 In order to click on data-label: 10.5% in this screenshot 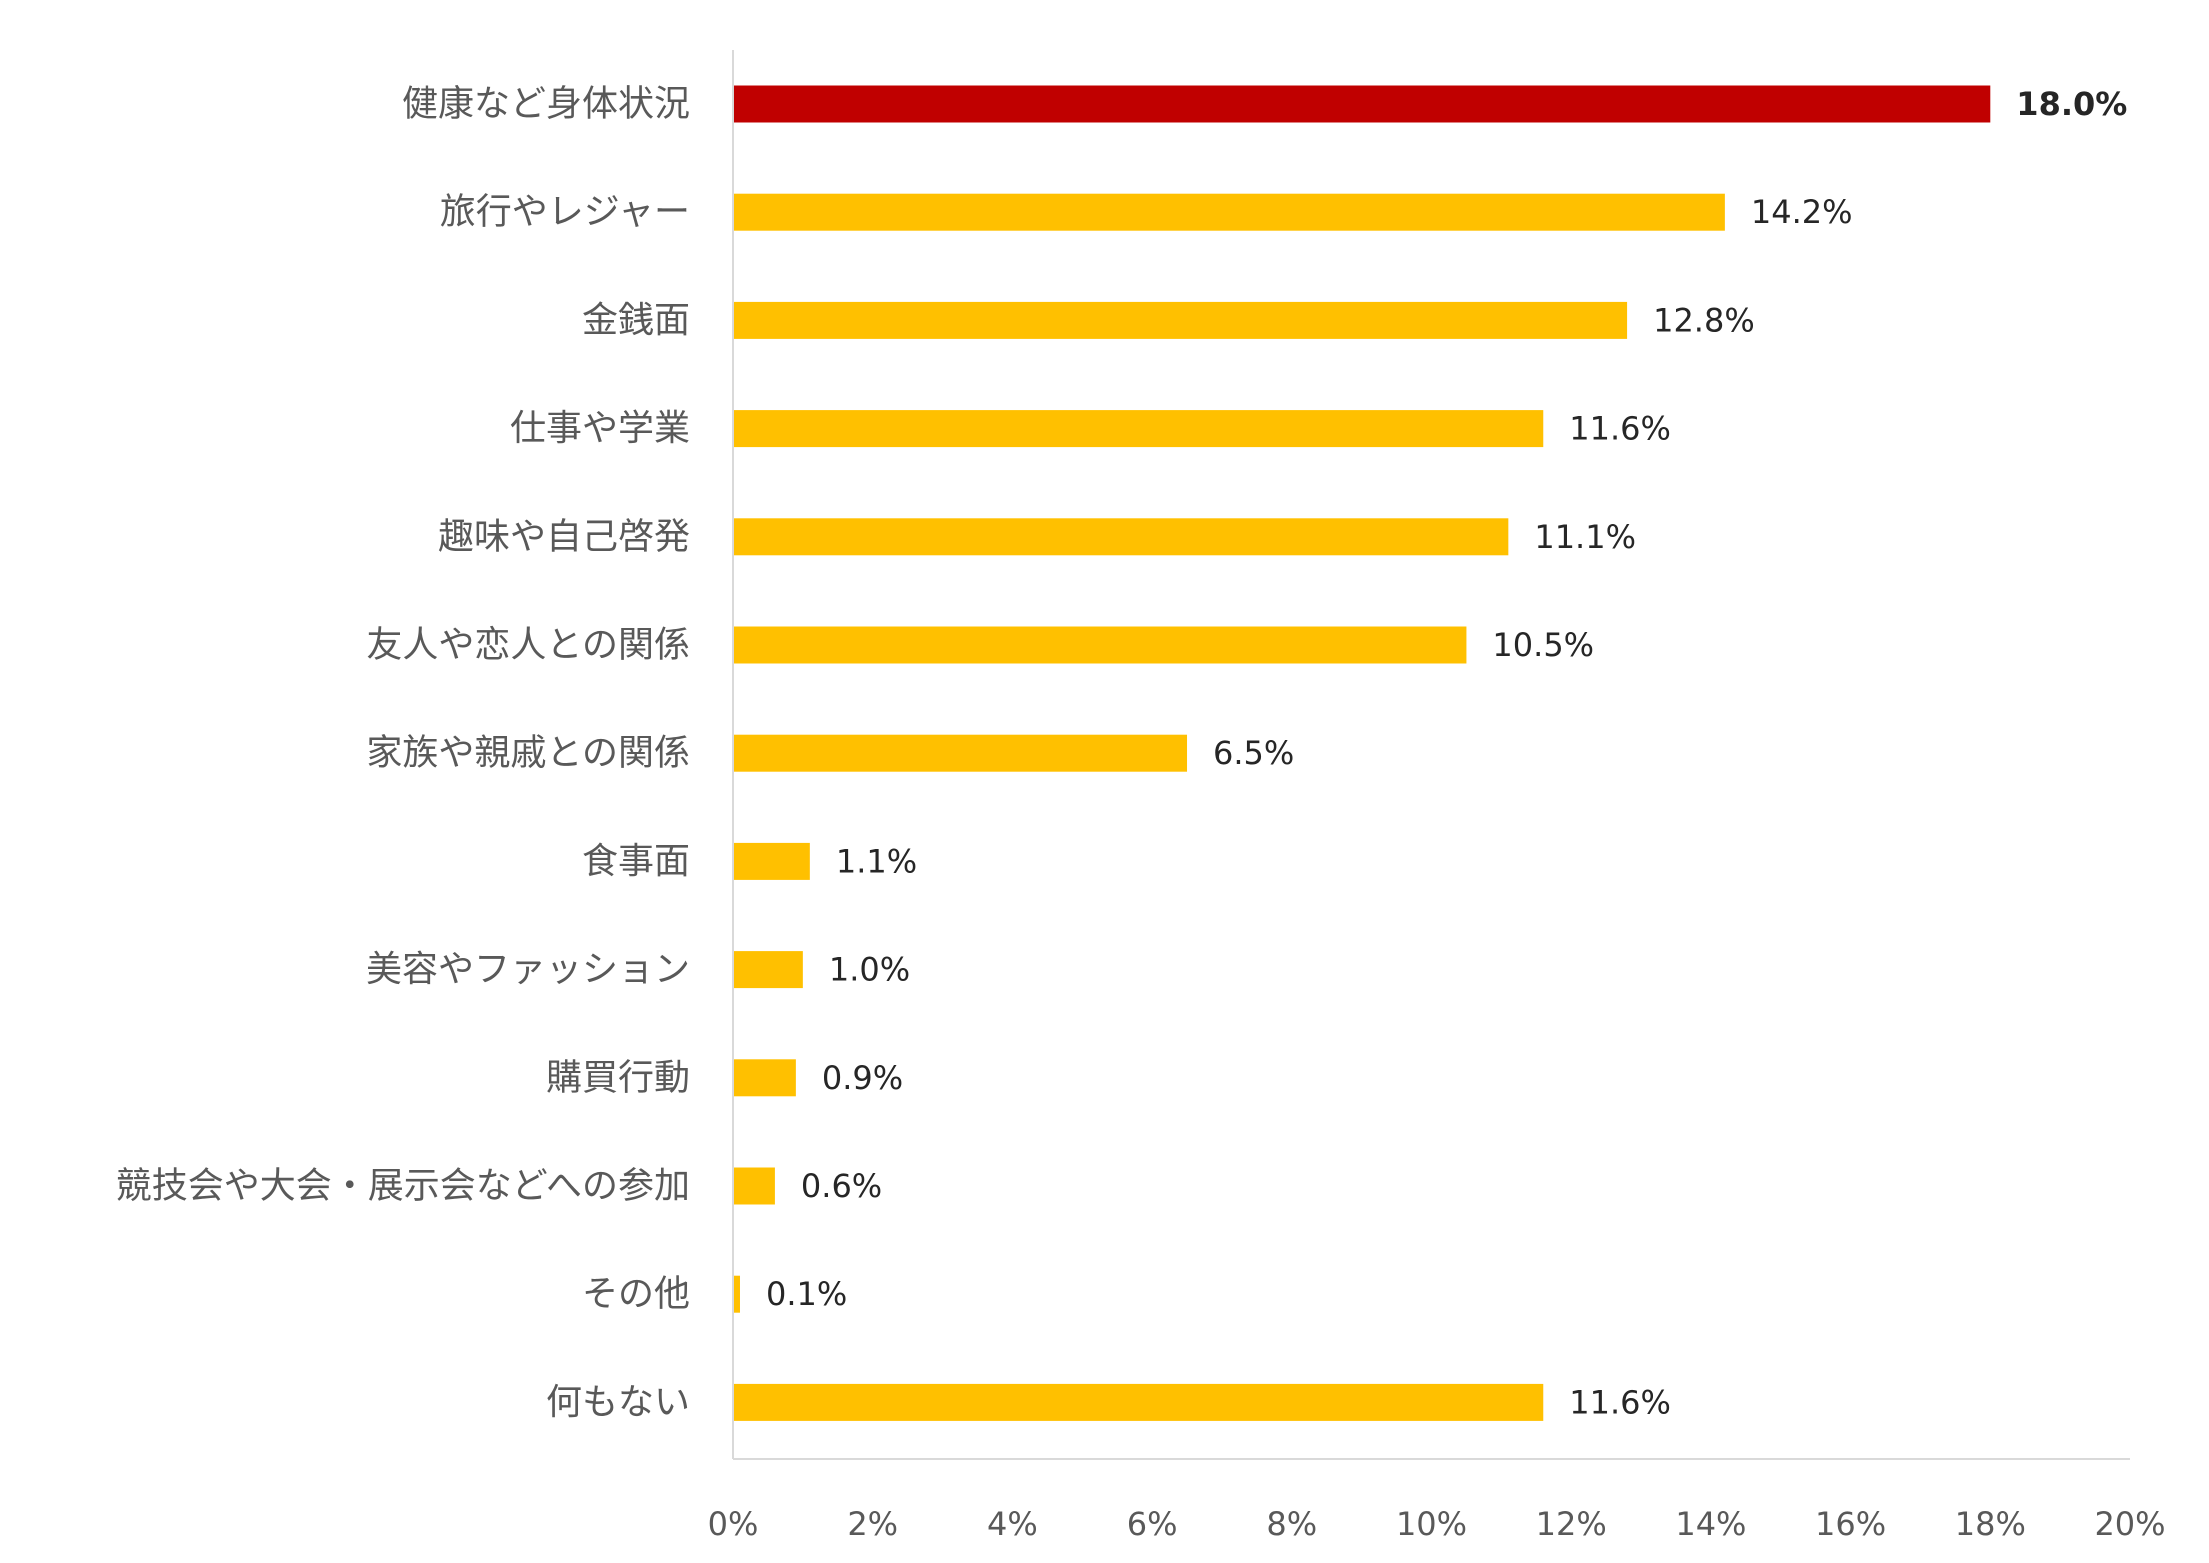, I will do `click(1543, 645)`.